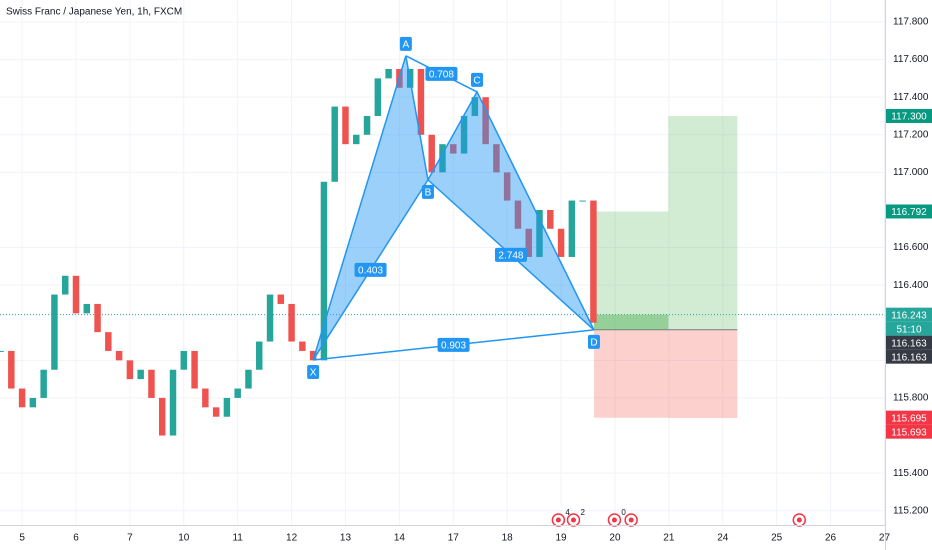 The height and width of the screenshot is (550, 932). Describe the element at coordinates (582, 512) in the screenshot. I see `event-count: 2` at that location.